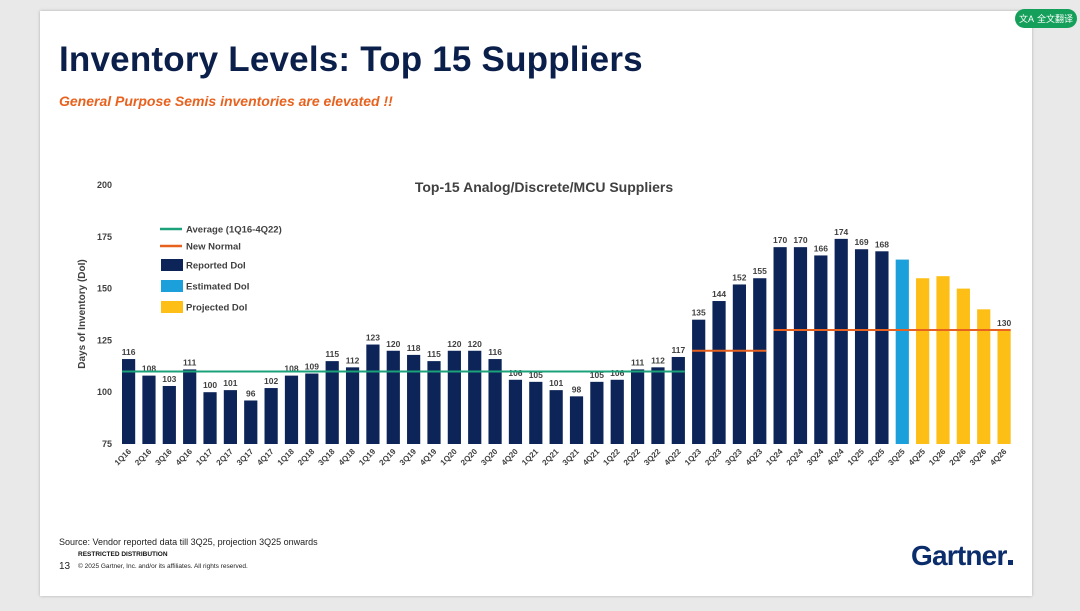 The image size is (1080, 611). I want to click on bar-label-4Q16: 111, so click(190, 362).